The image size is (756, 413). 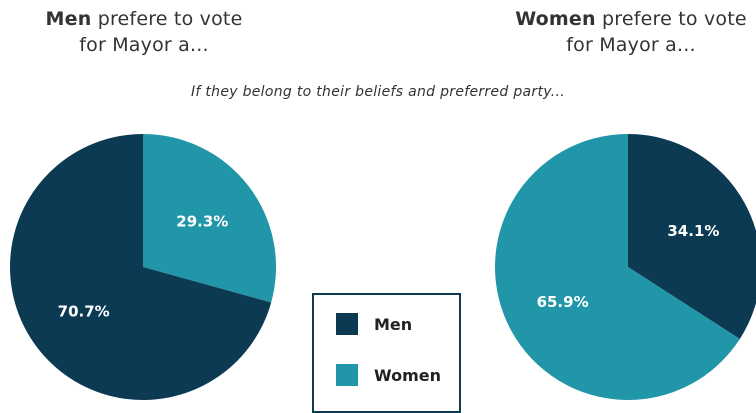 What do you see at coordinates (347, 324) in the screenshot?
I see `legend-swatch-men` at bounding box center [347, 324].